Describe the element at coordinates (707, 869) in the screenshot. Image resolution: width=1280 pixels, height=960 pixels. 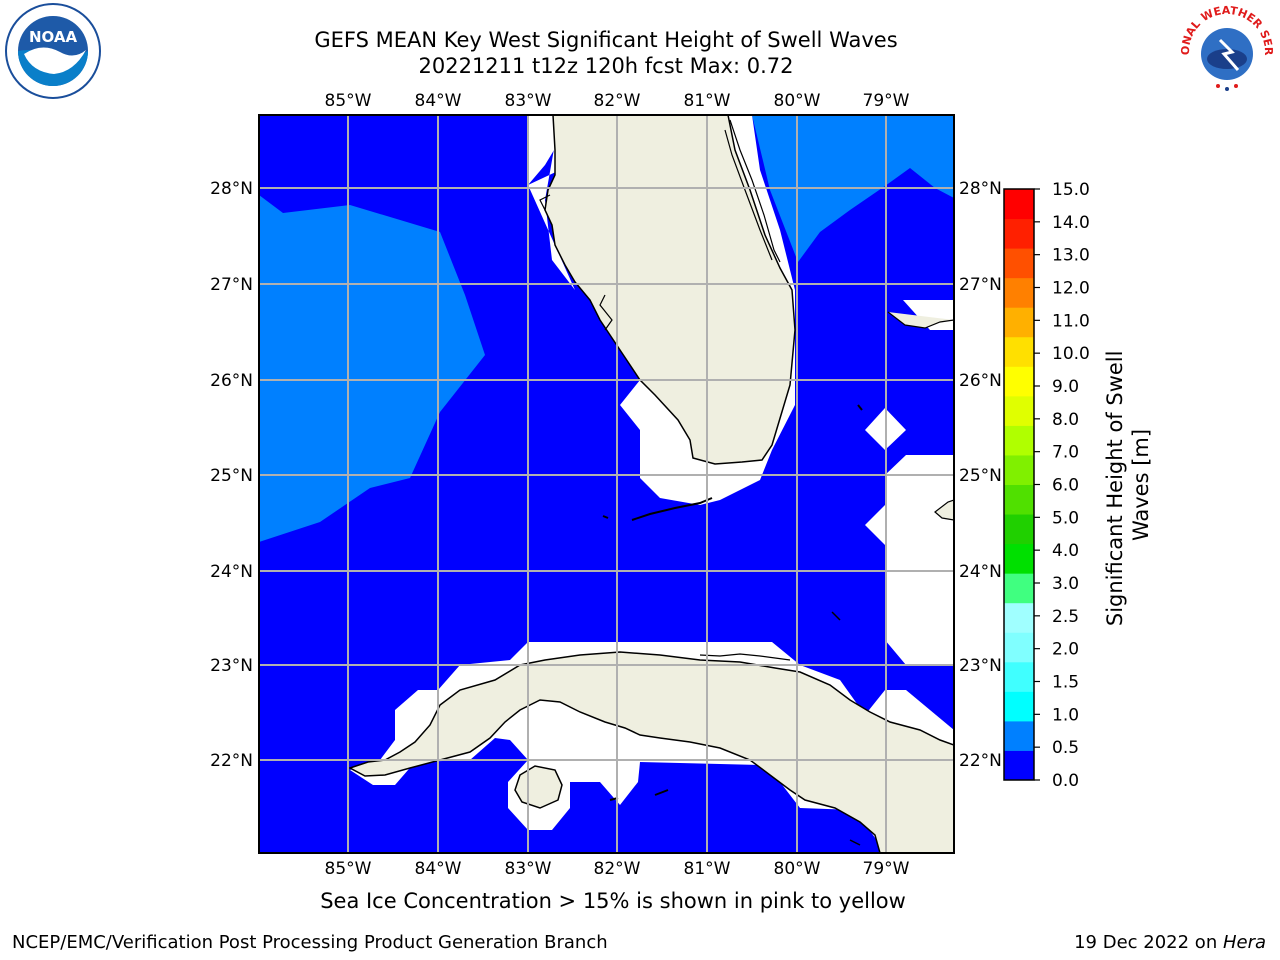
I see `lon-label-bottom: 81°W` at that location.